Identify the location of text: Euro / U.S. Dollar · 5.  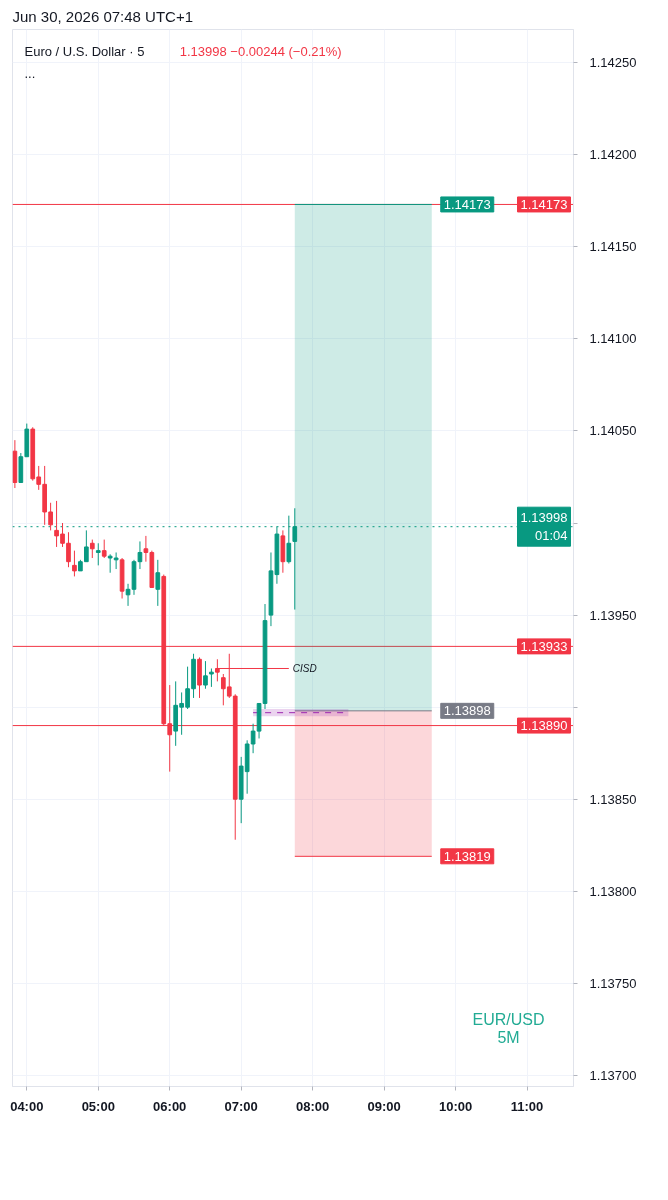
(84, 51).